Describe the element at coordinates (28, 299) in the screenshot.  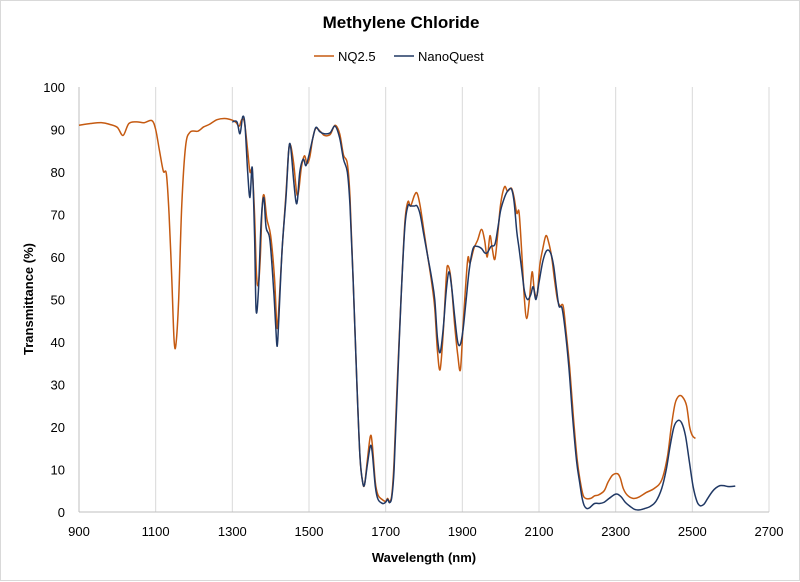
I see `y-axis-title: Transmittance (%)` at that location.